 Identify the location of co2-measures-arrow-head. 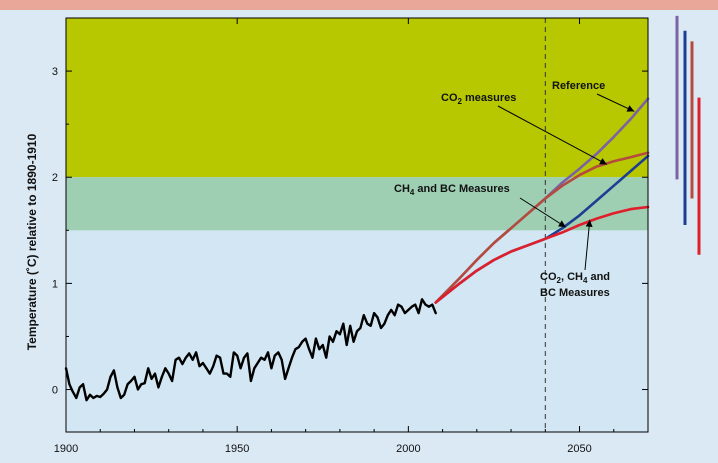
(603, 161).